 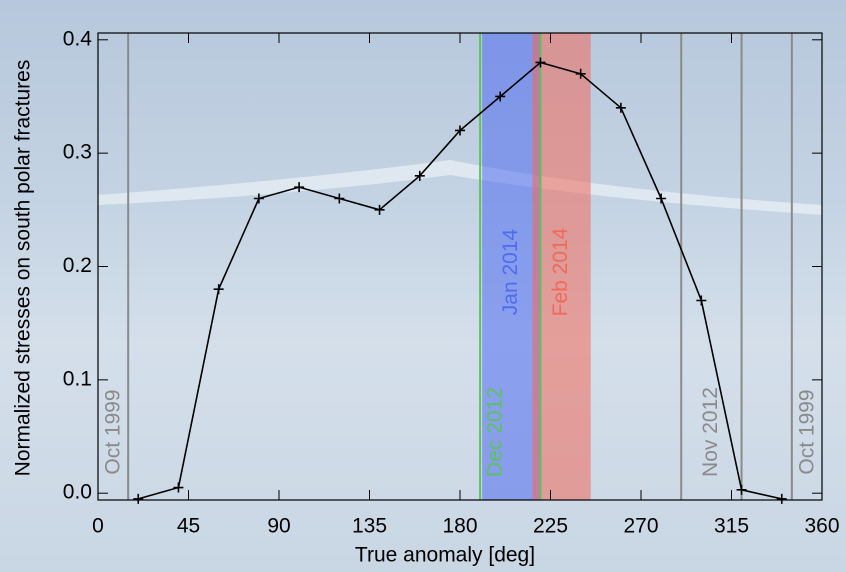 What do you see at coordinates (710, 432) in the screenshot?
I see `event-label: Nov 2012` at bounding box center [710, 432].